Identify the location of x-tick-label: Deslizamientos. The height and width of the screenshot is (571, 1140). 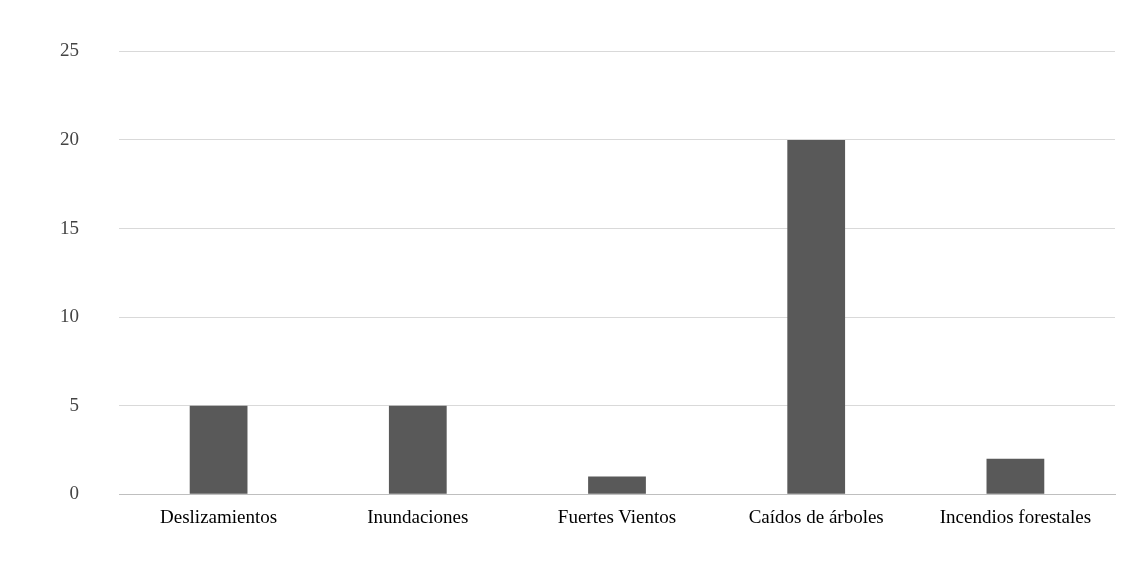
(219, 516).